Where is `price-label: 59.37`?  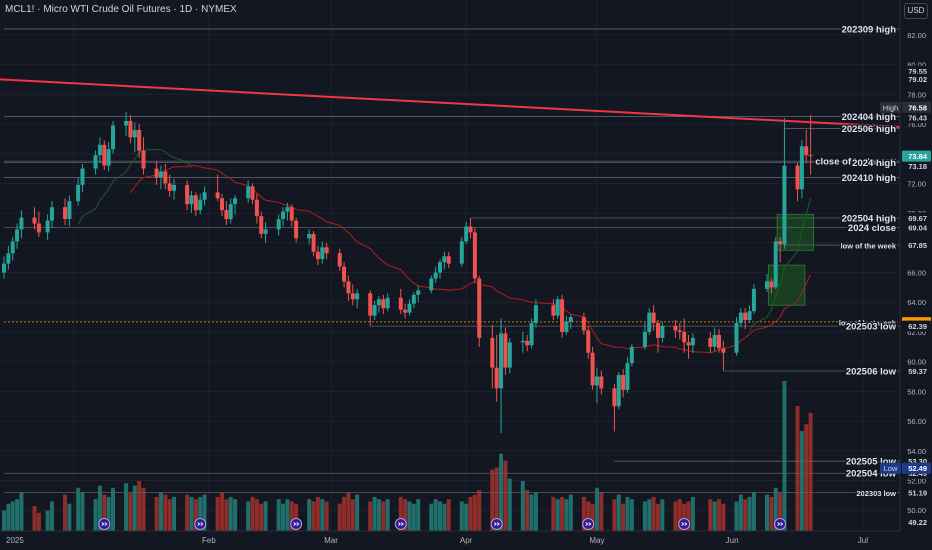
price-label: 59.37 is located at coordinates (917, 371).